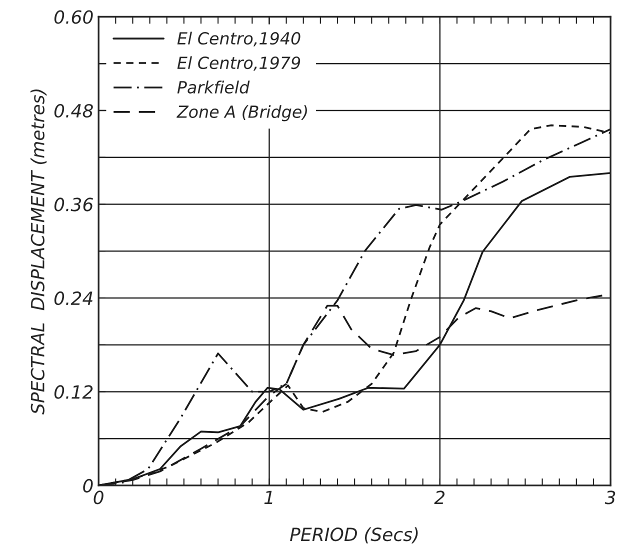 The width and height of the screenshot is (636, 558). What do you see at coordinates (99, 497) in the screenshot?
I see `x-tick-label: 0` at bounding box center [99, 497].